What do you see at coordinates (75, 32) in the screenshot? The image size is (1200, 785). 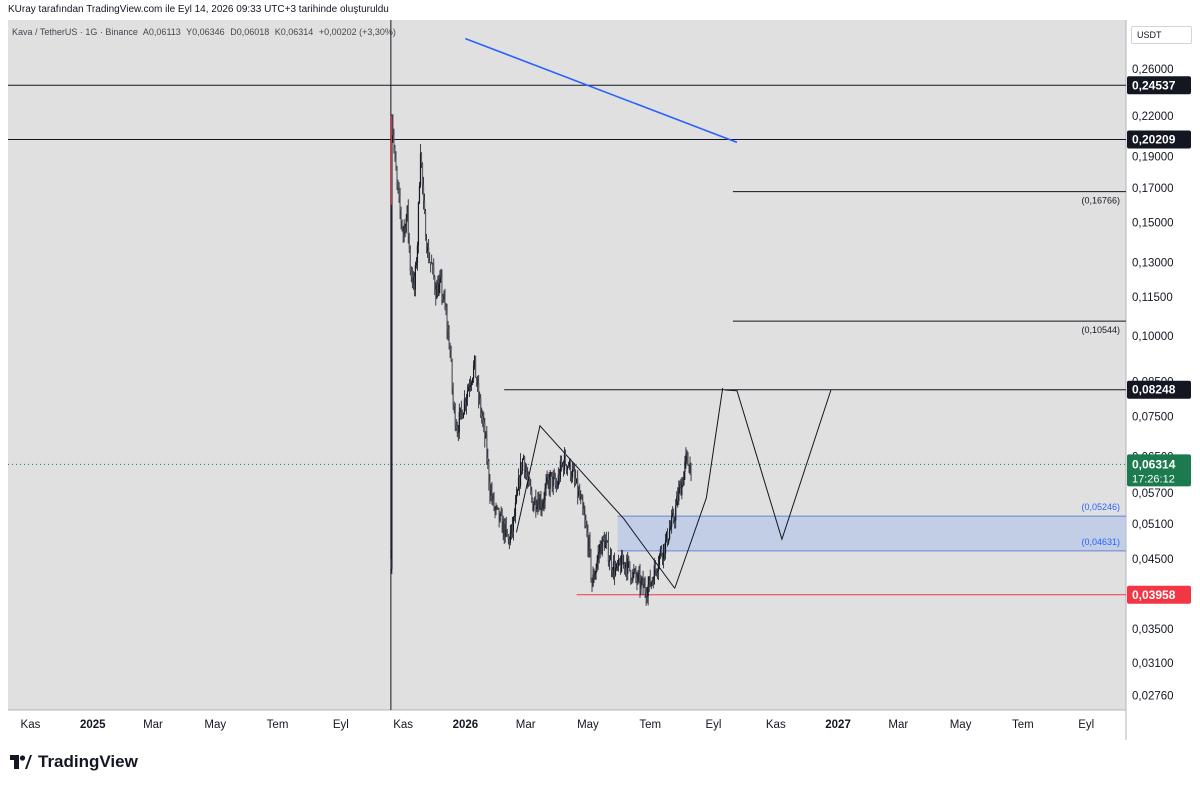 I see `symbol-name: Kava / TetherUS · 1G · Binance` at bounding box center [75, 32].